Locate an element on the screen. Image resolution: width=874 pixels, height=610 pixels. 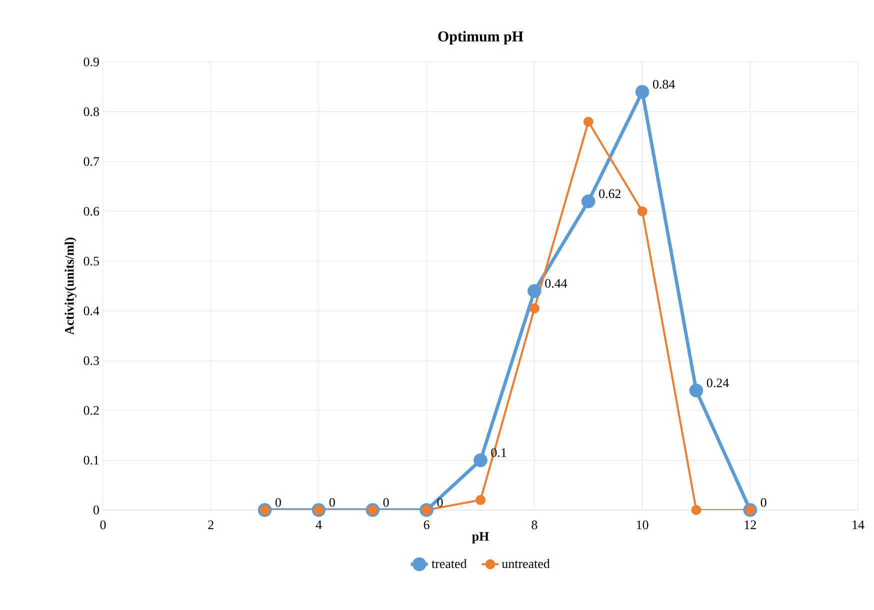
x-tick-label: 8 is located at coordinates (535, 525).